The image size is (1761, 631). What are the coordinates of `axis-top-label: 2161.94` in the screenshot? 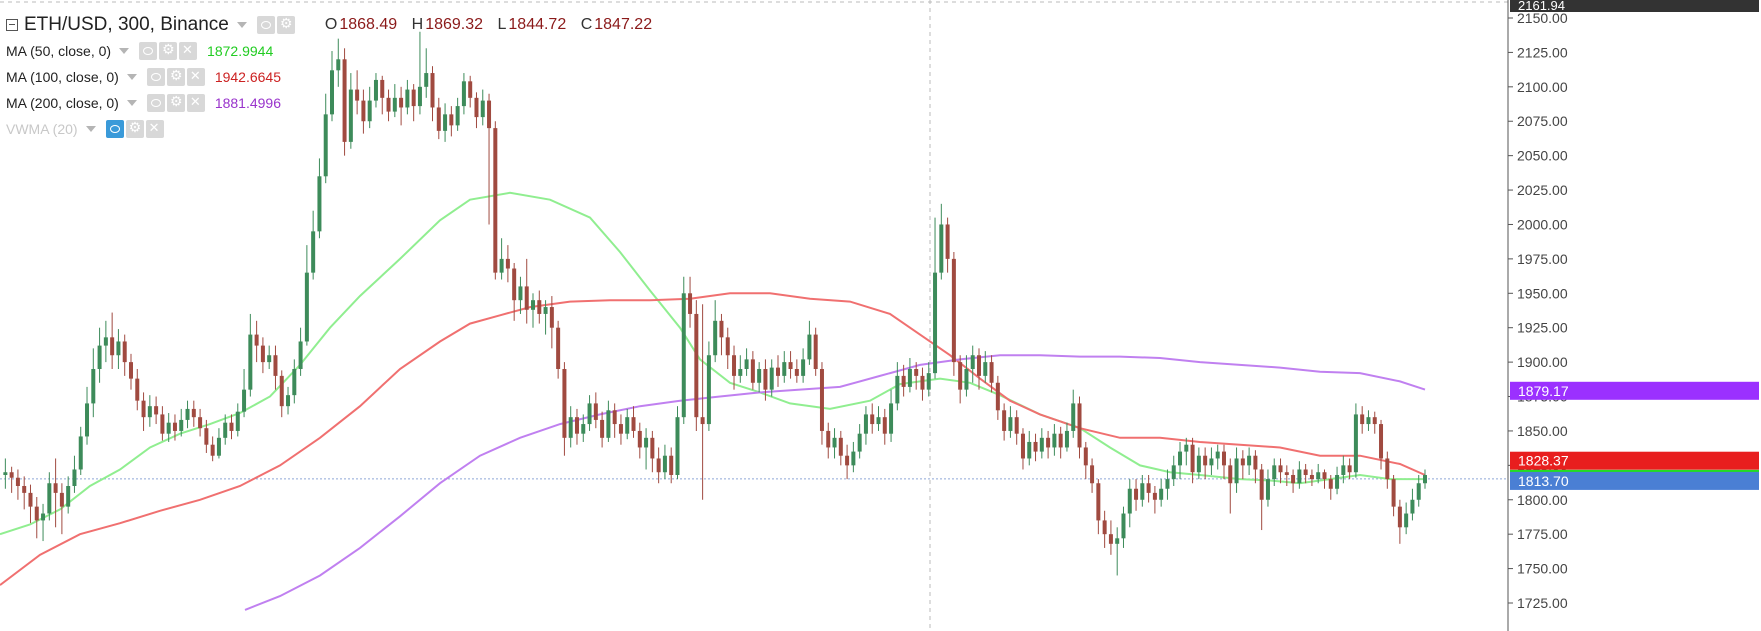 It's located at (1541, 6).